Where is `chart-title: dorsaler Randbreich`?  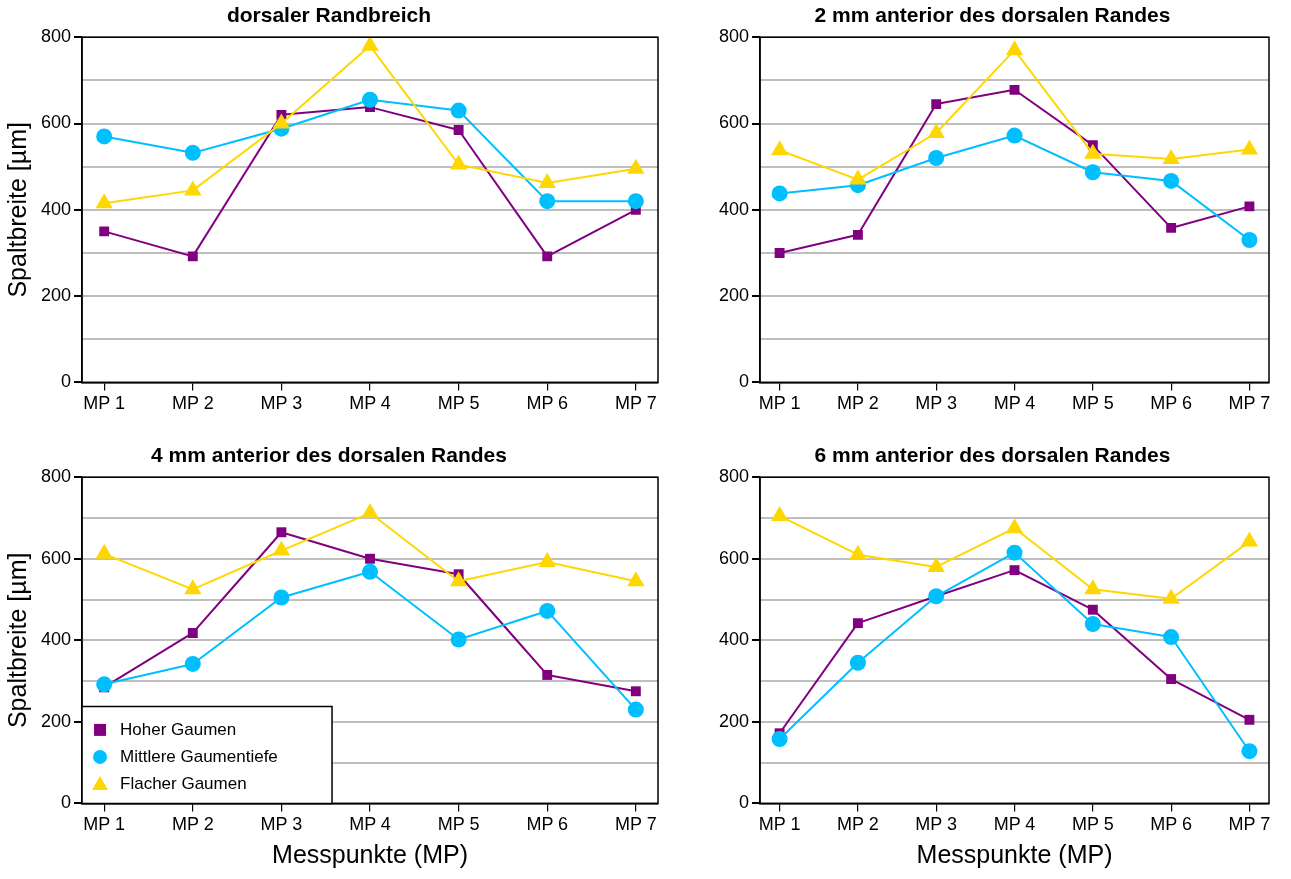 chart-title: dorsaler Randbreich is located at coordinates (329, 15).